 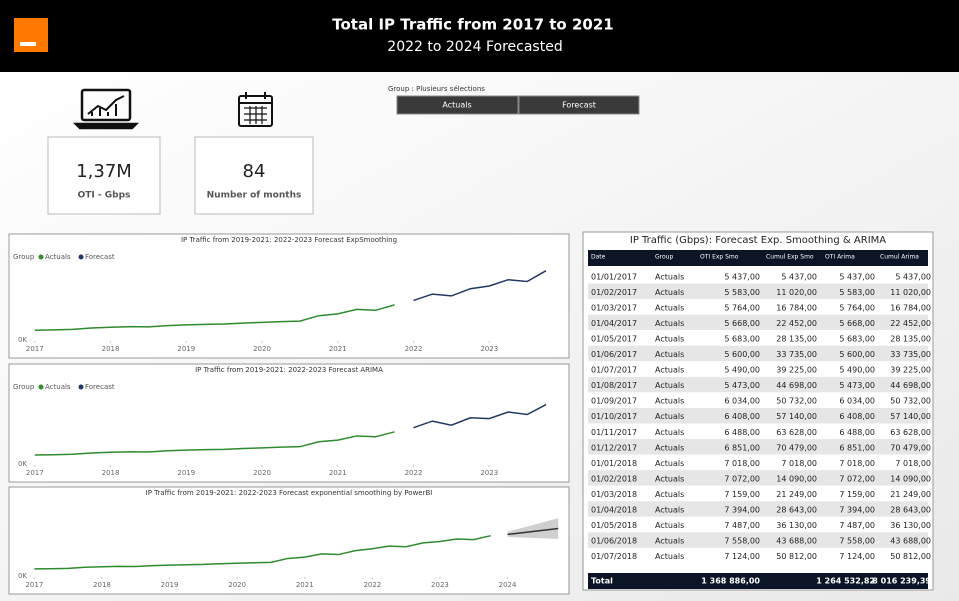 I want to click on slicer-option: Forecast, so click(x=579, y=105).